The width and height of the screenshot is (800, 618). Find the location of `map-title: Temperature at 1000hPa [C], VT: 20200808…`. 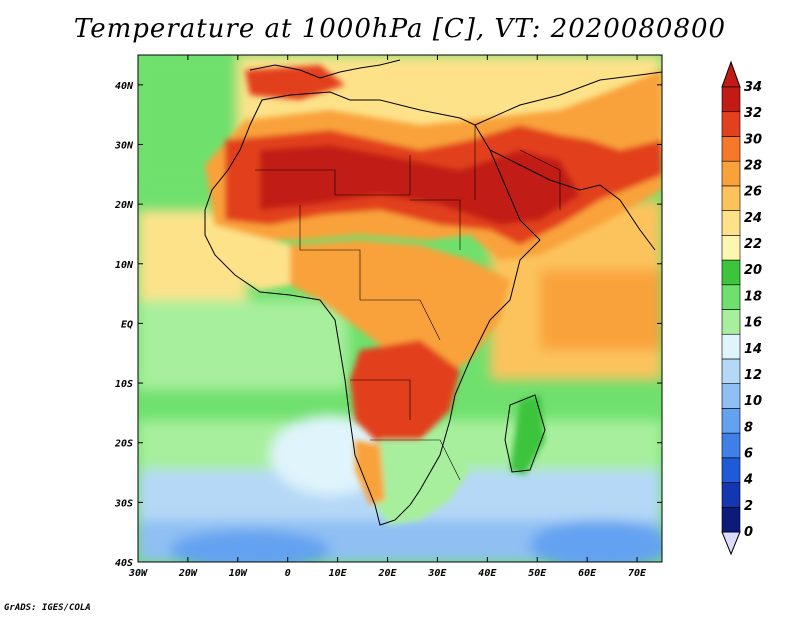

map-title: Temperature at 1000hPa [C], VT: 20200808… is located at coordinates (400, 29).